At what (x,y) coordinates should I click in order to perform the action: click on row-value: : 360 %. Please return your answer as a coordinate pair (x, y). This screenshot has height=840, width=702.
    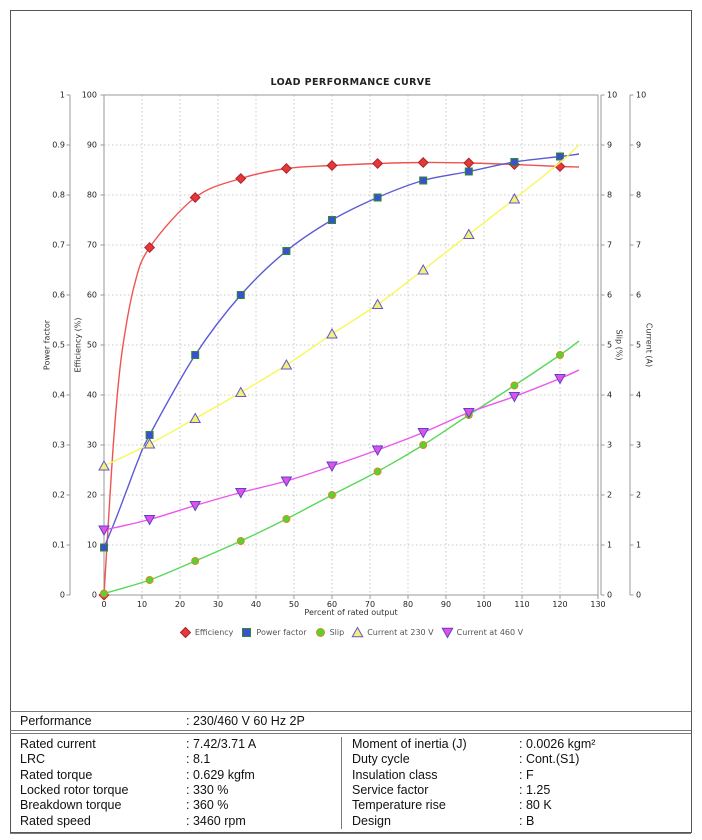
    Looking at the image, I should click on (207, 805).